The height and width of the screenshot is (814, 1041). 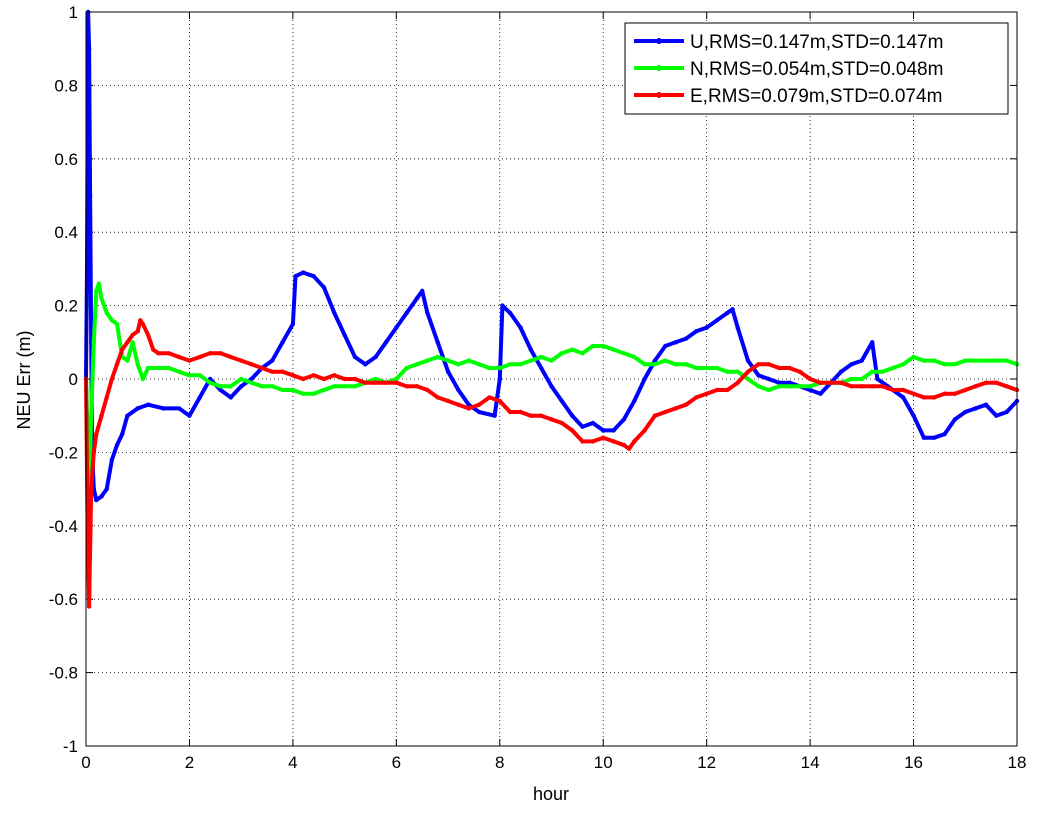 I want to click on x-tick-label: 8, so click(x=499, y=762).